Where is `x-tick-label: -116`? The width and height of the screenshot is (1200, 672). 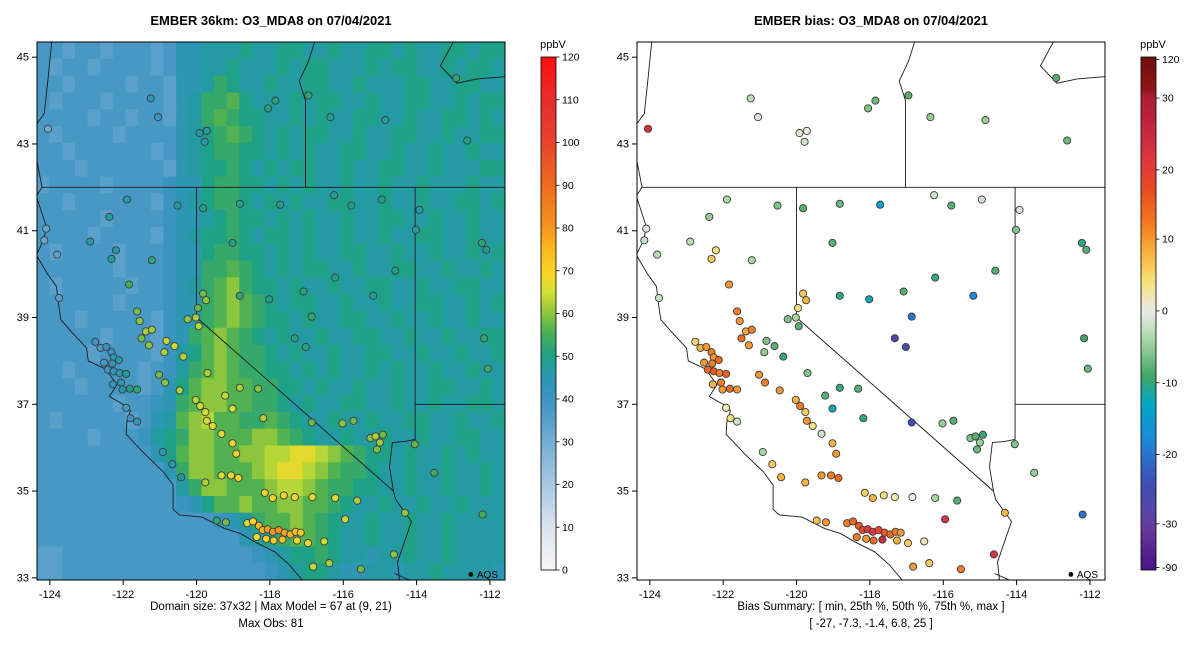
x-tick-label: -116 is located at coordinates (943, 595).